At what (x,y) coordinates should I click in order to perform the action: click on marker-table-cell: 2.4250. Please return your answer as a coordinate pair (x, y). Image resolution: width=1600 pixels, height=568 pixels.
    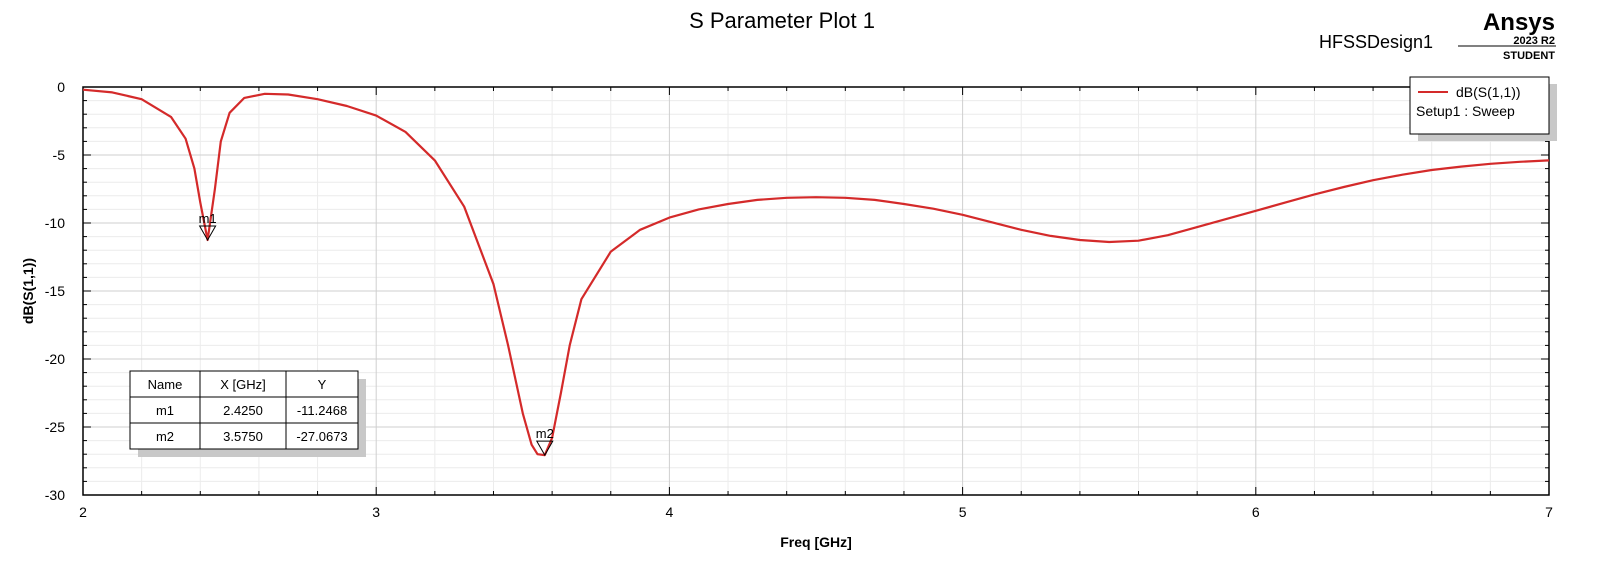
    Looking at the image, I should click on (243, 410).